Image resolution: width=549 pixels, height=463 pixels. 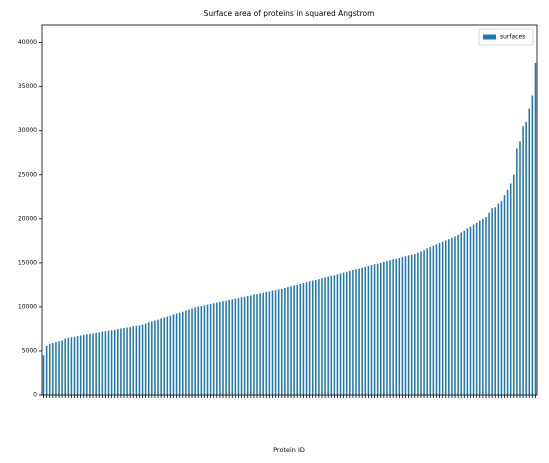 What do you see at coordinates (489, 37) in the screenshot?
I see `legend-swatch` at bounding box center [489, 37].